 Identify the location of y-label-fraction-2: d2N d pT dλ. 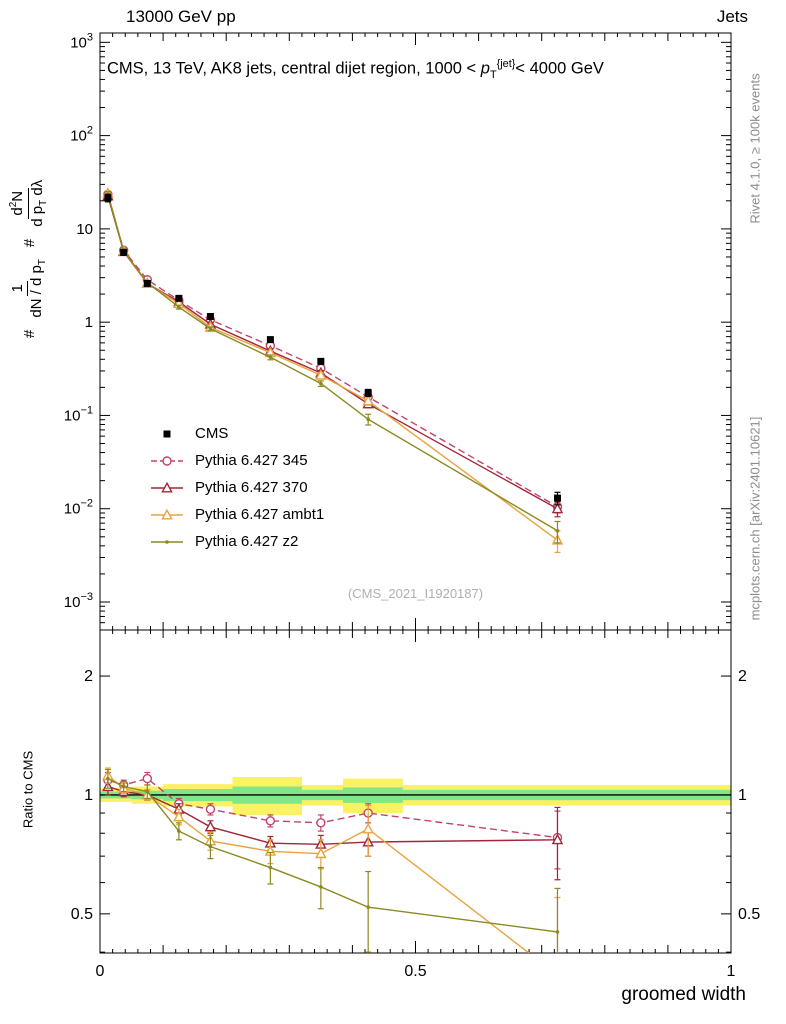
(29, 203).